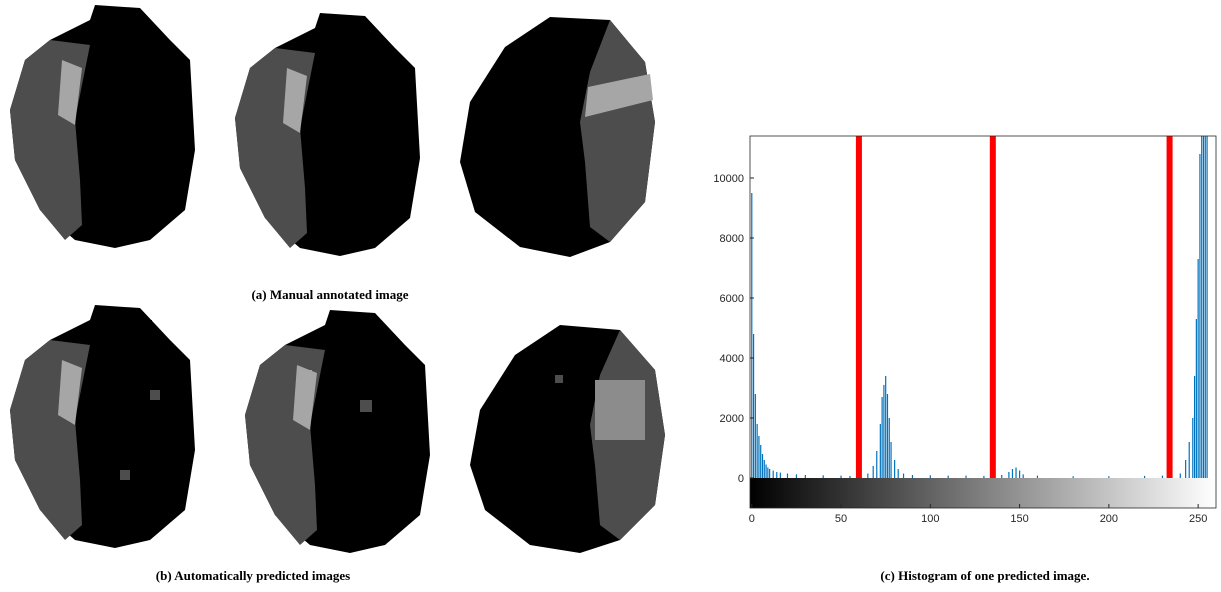 The height and width of the screenshot is (592, 1221). What do you see at coordinates (330, 294) in the screenshot?
I see `caption: (a) Manual annotated image` at bounding box center [330, 294].